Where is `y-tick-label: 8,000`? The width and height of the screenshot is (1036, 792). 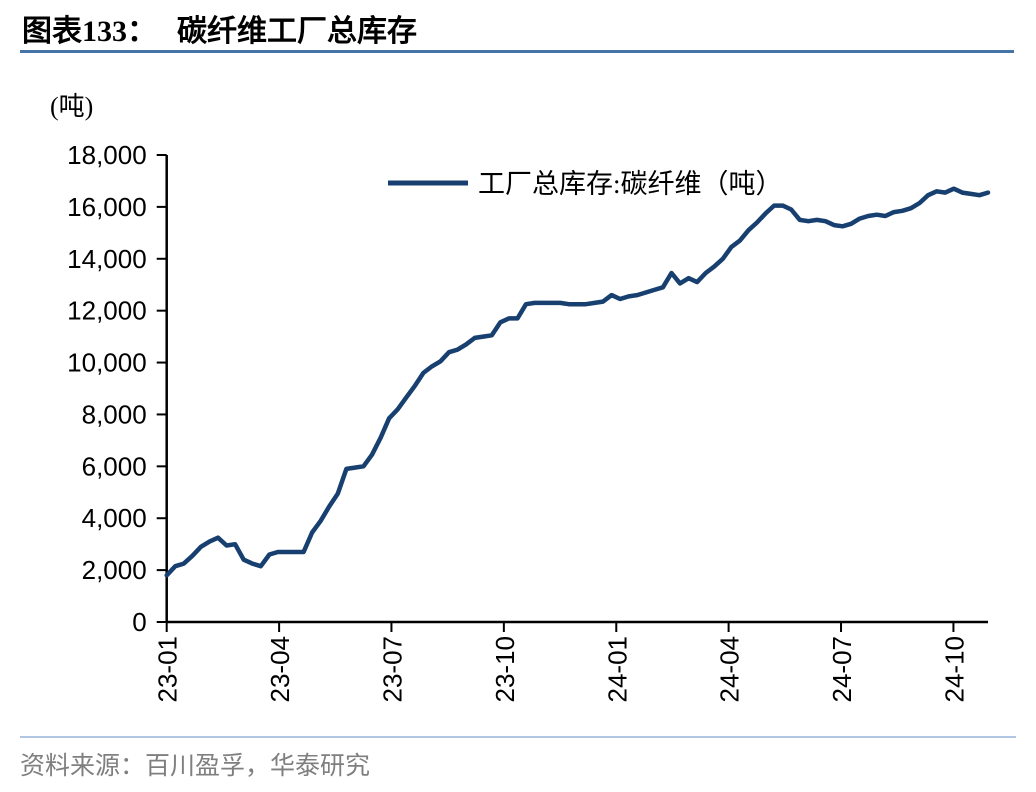
y-tick-label: 8,000 is located at coordinates (114, 414).